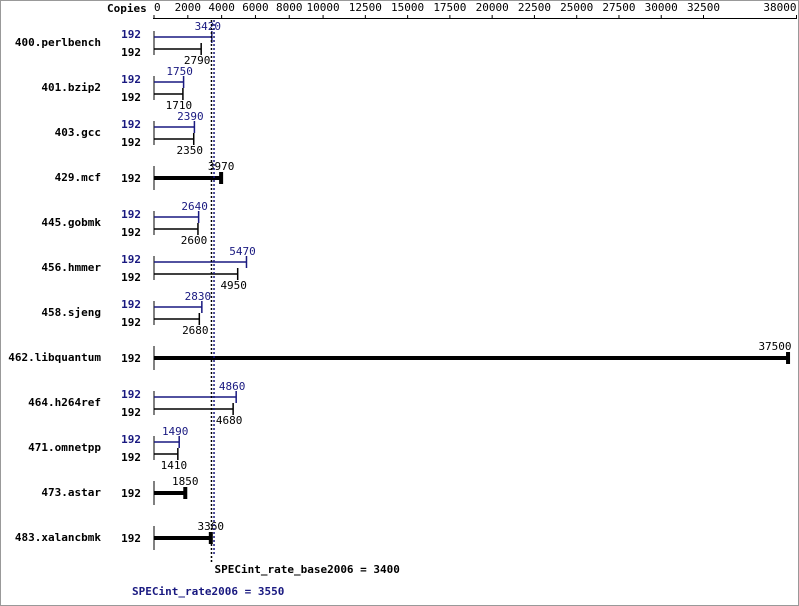 The width and height of the screenshot is (799, 606). What do you see at coordinates (211, 526) in the screenshot?
I see `value-label: 3360` at bounding box center [211, 526].